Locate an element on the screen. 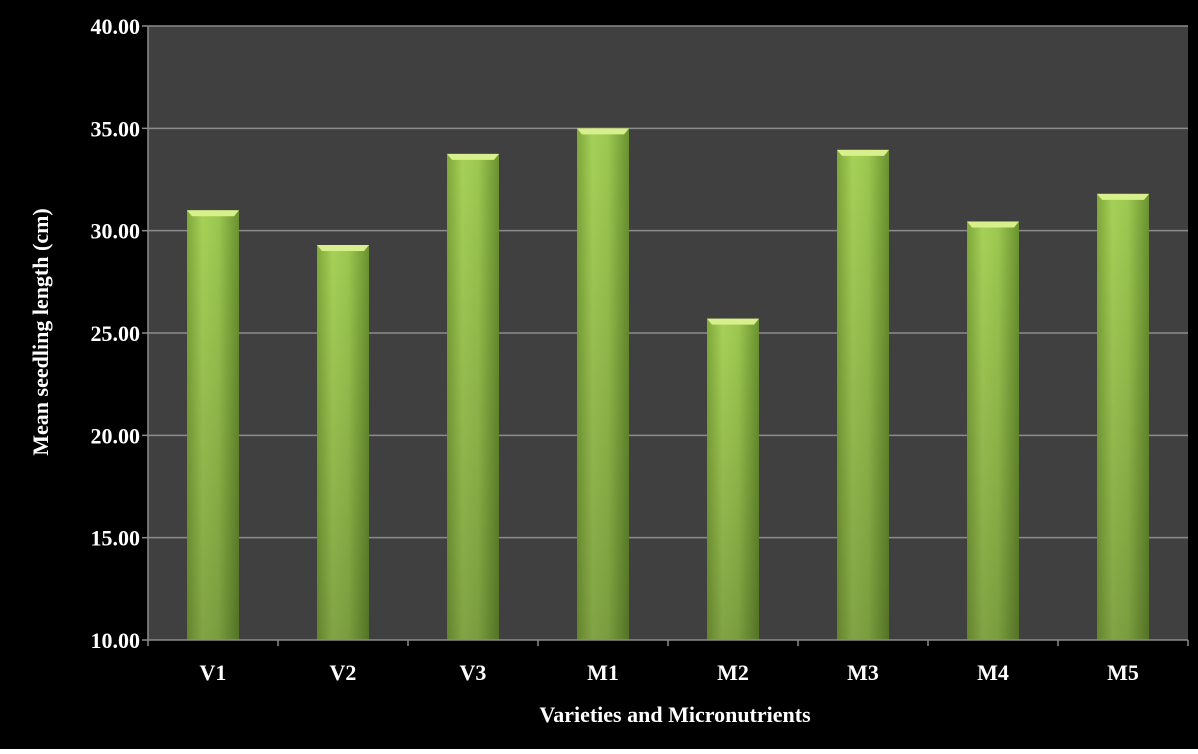  bar-v2 is located at coordinates (343, 442).